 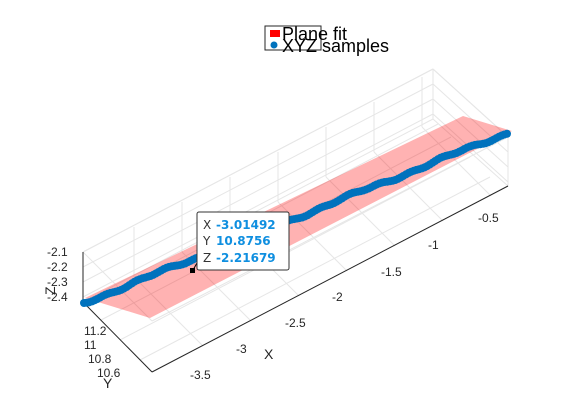 What do you see at coordinates (57, 267) in the screenshot?
I see `z-tick-label: -2.2` at bounding box center [57, 267].